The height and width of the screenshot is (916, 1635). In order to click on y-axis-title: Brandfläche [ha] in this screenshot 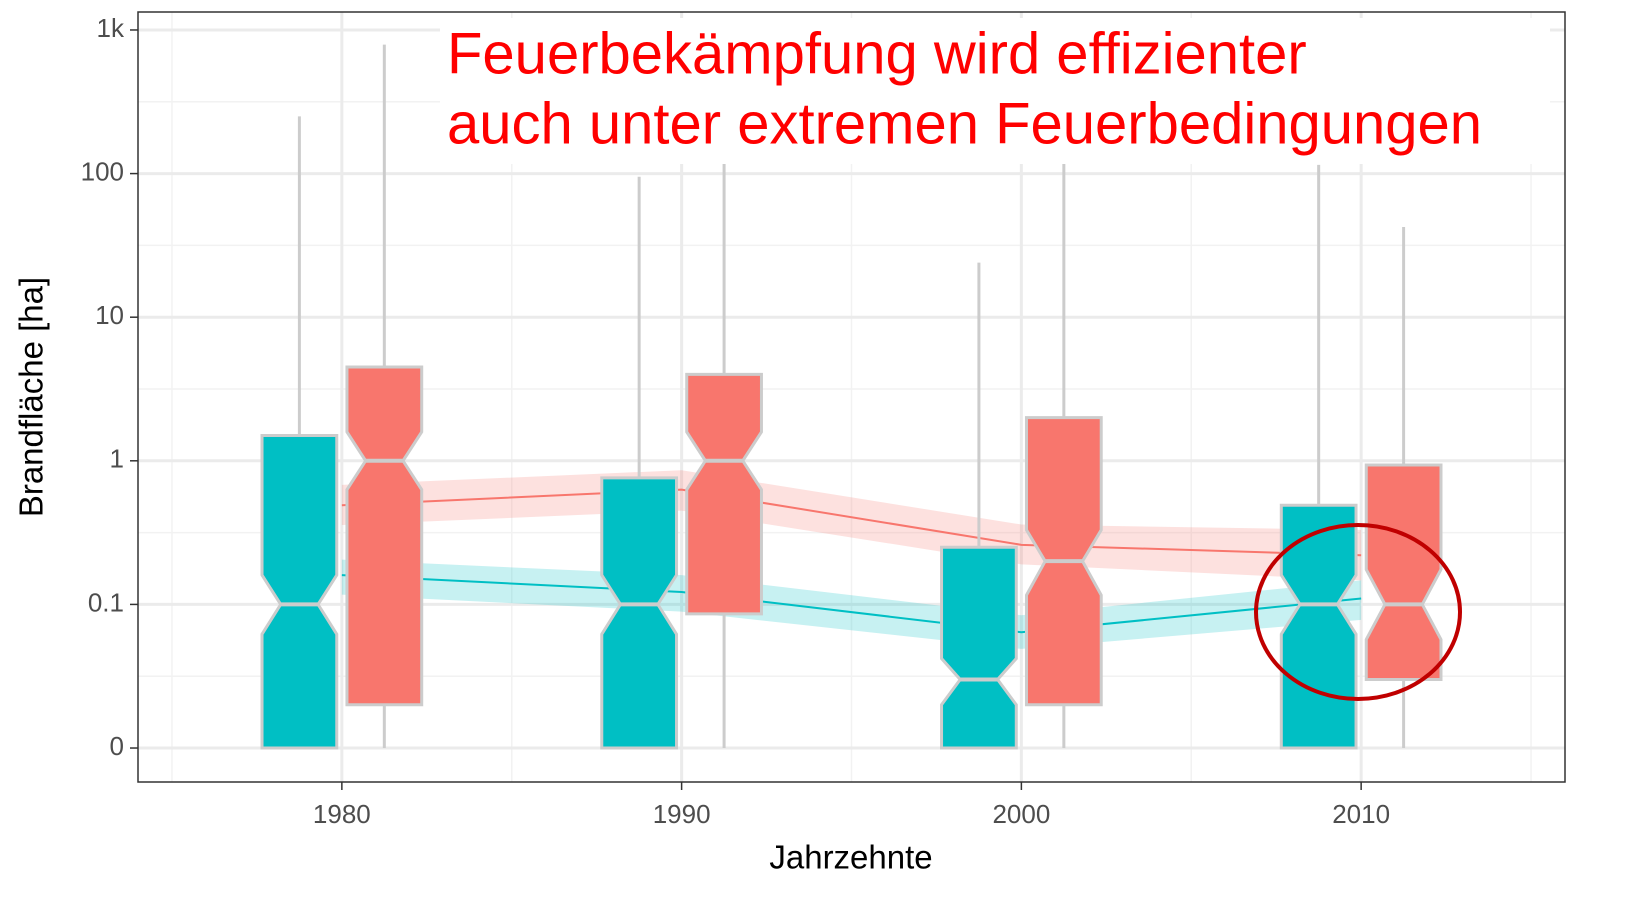, I will do `click(31, 397)`.